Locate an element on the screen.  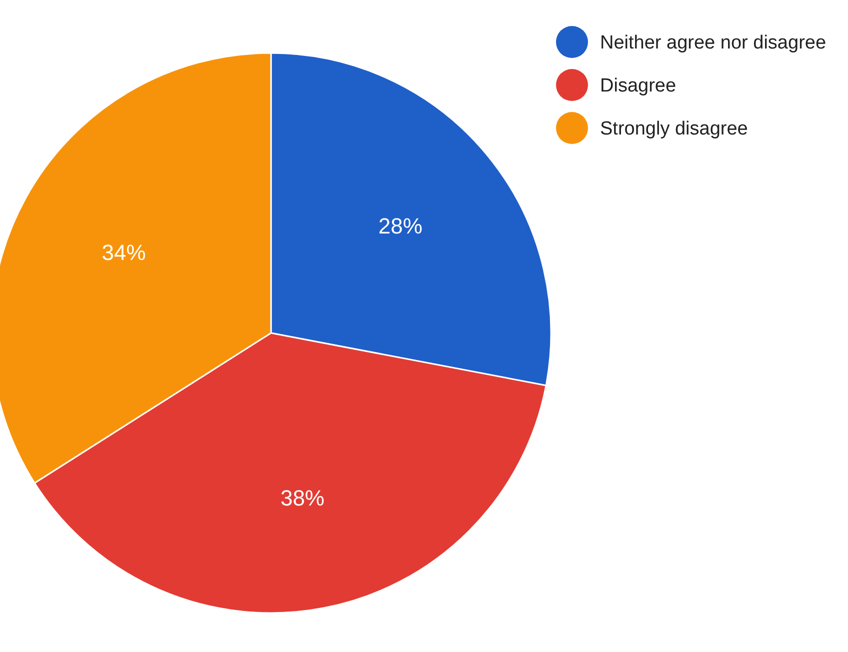
legend-label: Disagree is located at coordinates (638, 86).